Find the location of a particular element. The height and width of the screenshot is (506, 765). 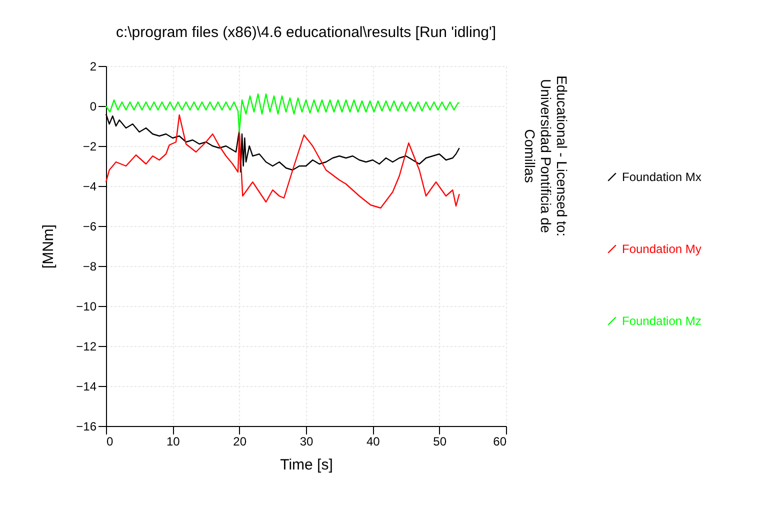

x-tick-label: 10 is located at coordinates (173, 441).